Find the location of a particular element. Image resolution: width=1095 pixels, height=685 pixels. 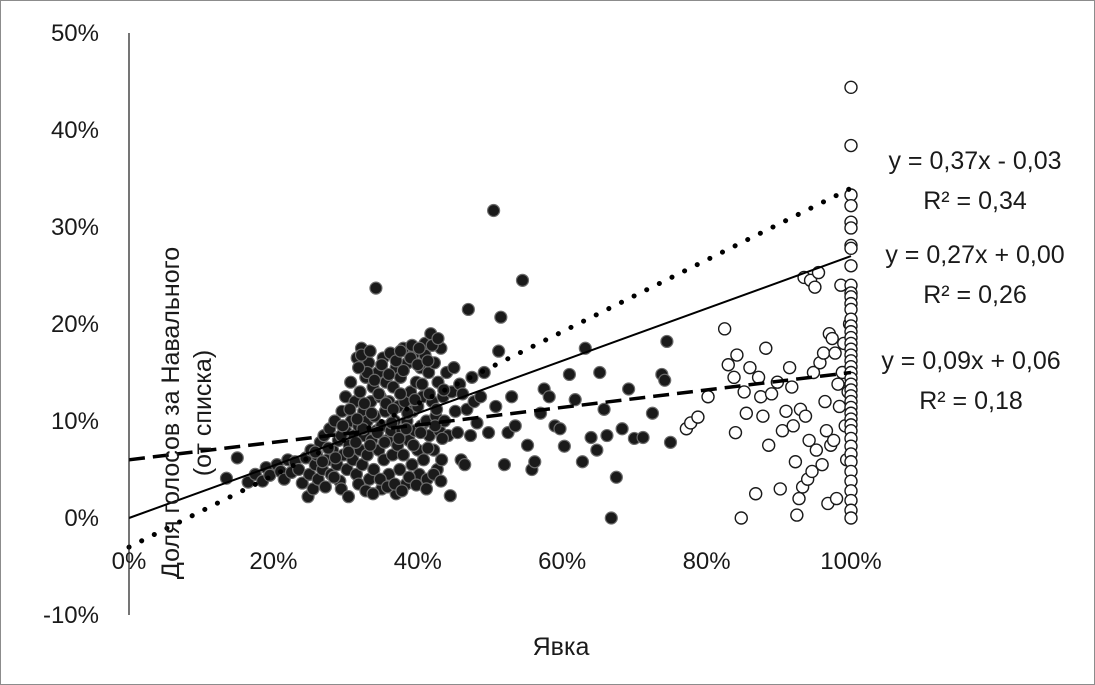

trendline-solid-equation: y = 0,27x + 0,00 is located at coordinates (974, 255).